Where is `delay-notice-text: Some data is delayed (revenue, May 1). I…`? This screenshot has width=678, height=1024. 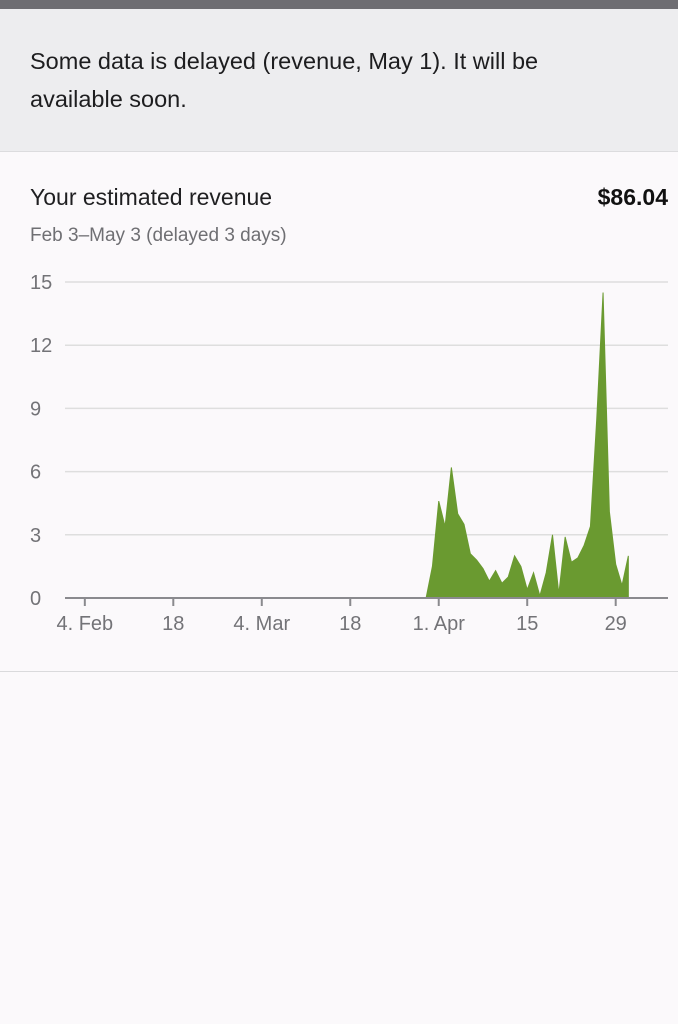 delay-notice-text: Some data is delayed (revenue, May 1). I… is located at coordinates (284, 80).